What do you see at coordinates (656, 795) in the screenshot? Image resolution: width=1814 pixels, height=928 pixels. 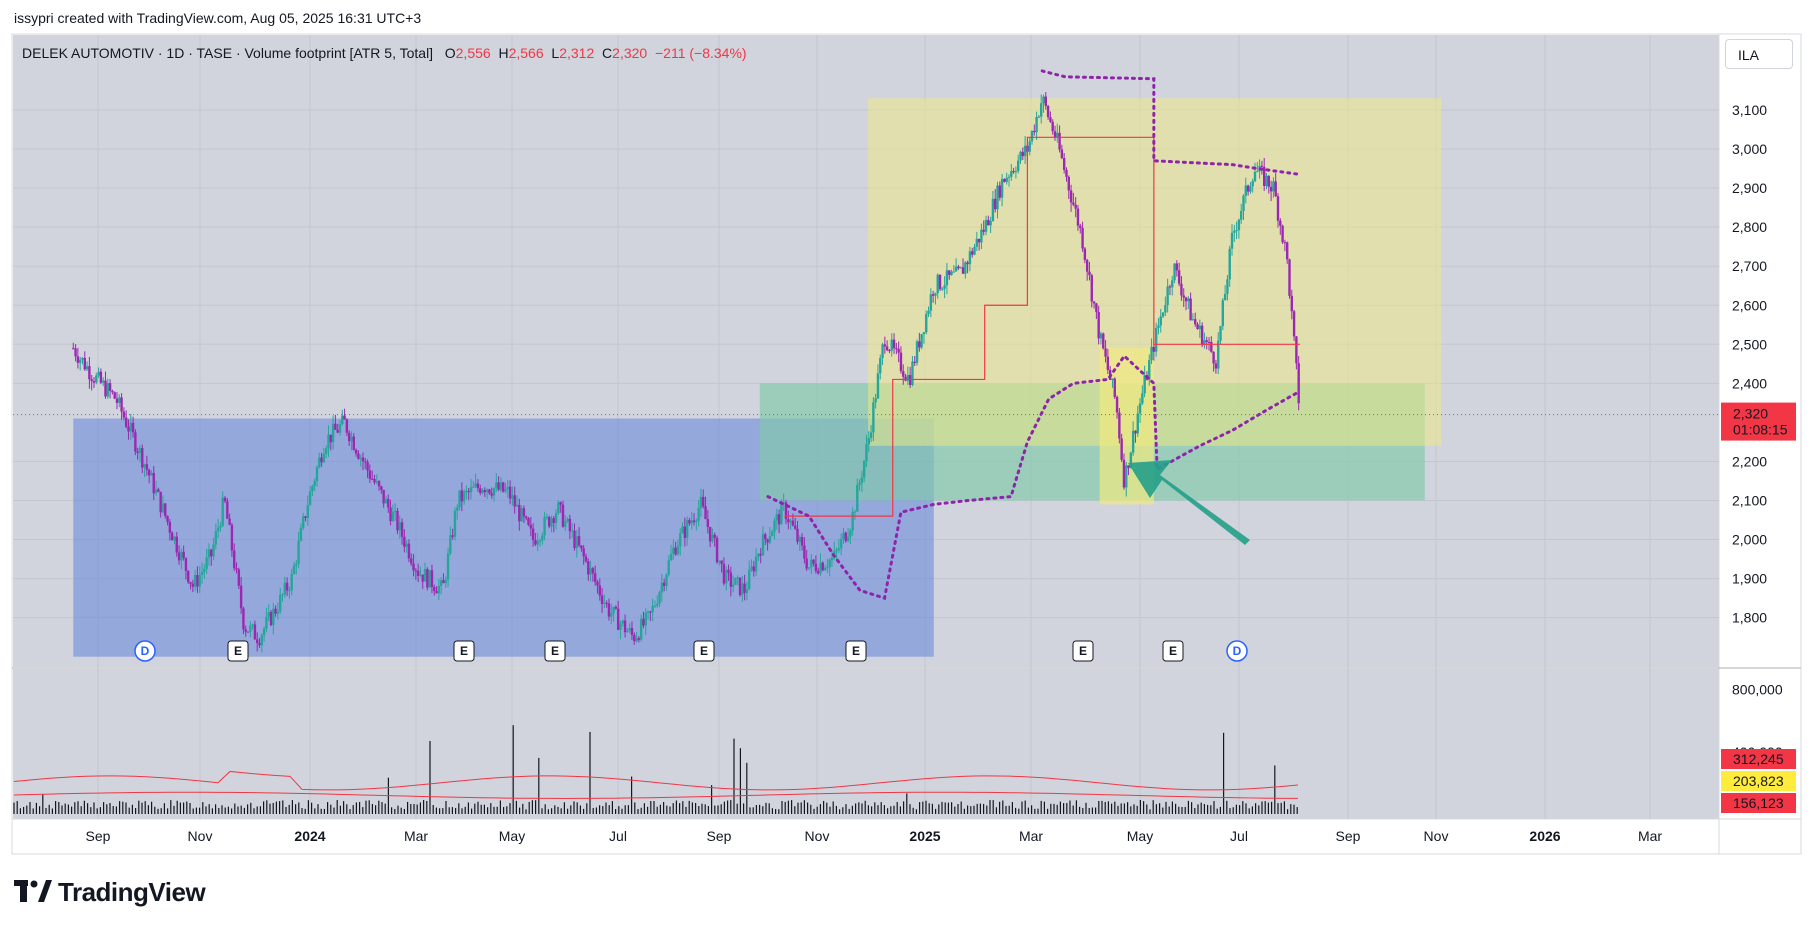 I see `volume-ma-slow` at bounding box center [656, 795].